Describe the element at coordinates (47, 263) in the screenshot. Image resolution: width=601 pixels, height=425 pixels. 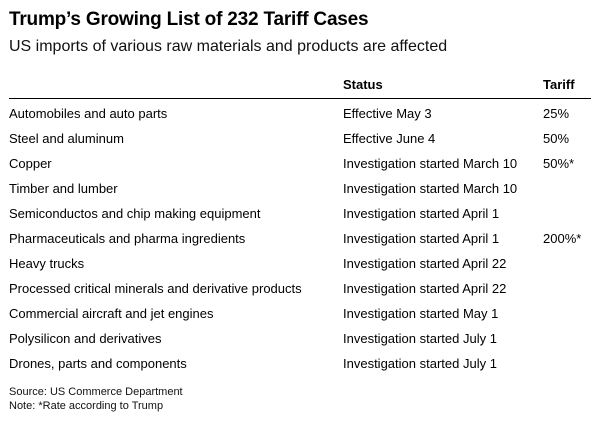
I see `cell-item: Heavy trucks` at that location.